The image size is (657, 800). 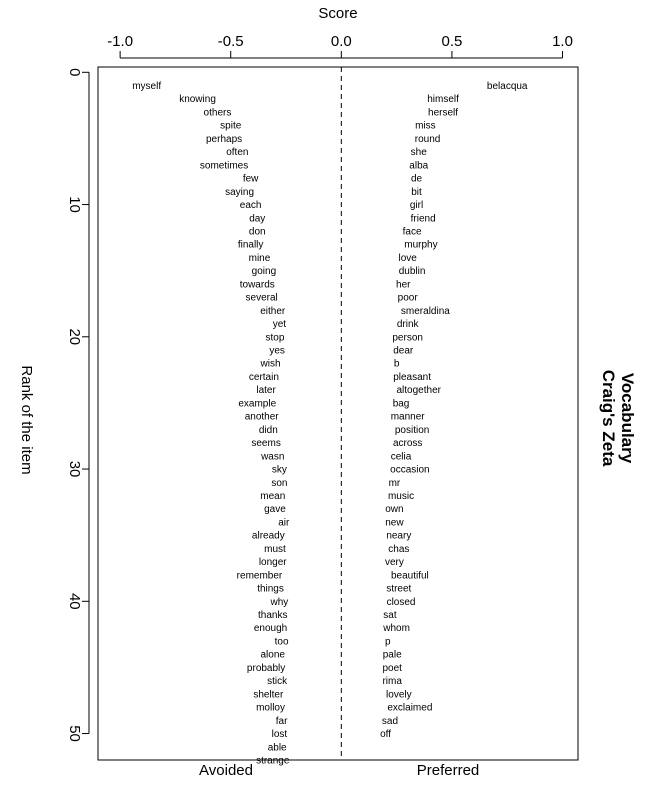 I want to click on preferred-word: exclaimed, so click(x=409, y=708).